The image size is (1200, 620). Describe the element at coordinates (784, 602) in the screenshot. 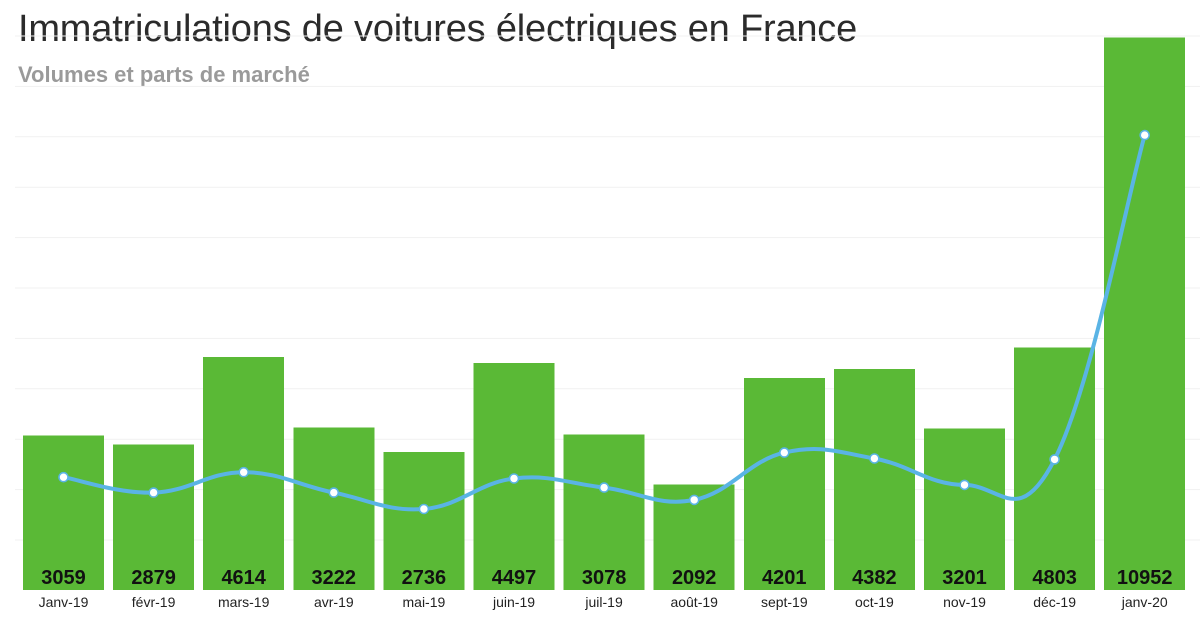

I see `x-tick-label: sept-19` at that location.